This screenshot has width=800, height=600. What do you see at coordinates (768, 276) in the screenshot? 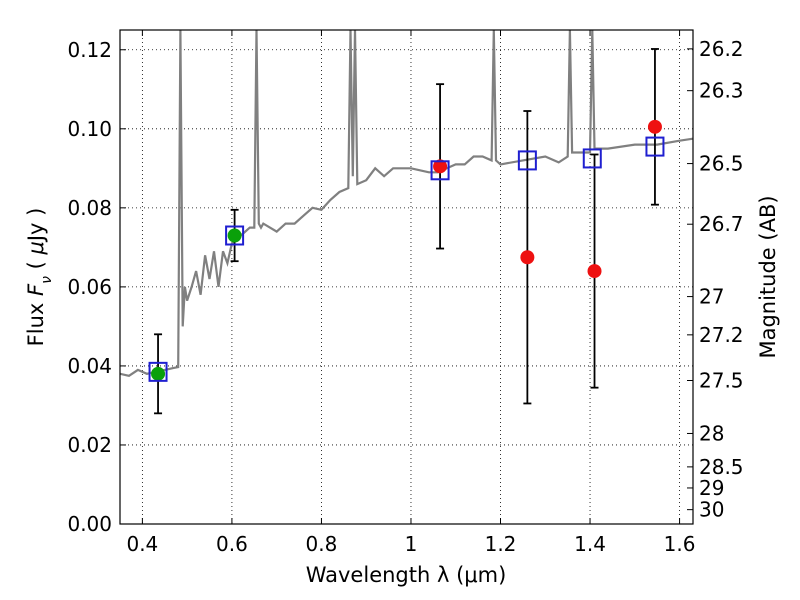
I see `y2-axis-label: Magnitude (AB)` at bounding box center [768, 276].